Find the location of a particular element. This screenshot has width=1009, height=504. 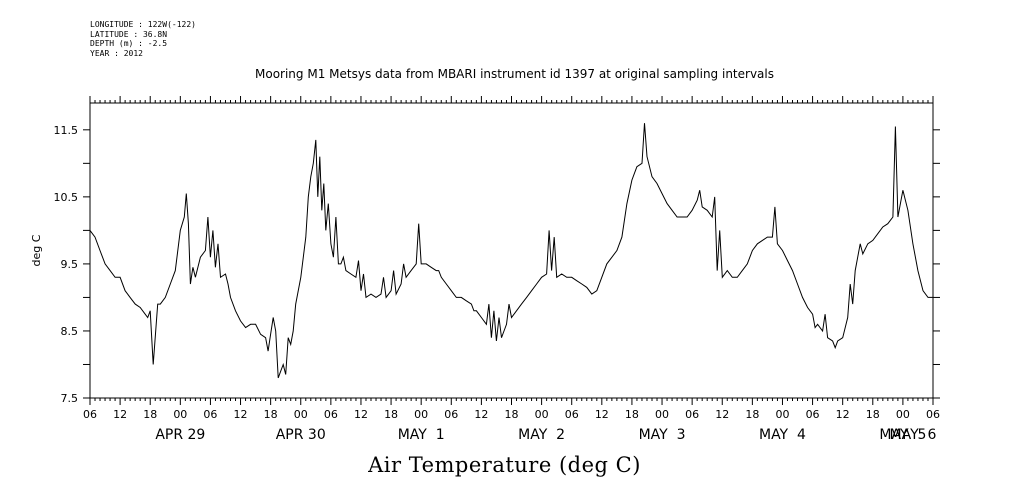

y-tick-label: 7.5 is located at coordinates (70, 398).